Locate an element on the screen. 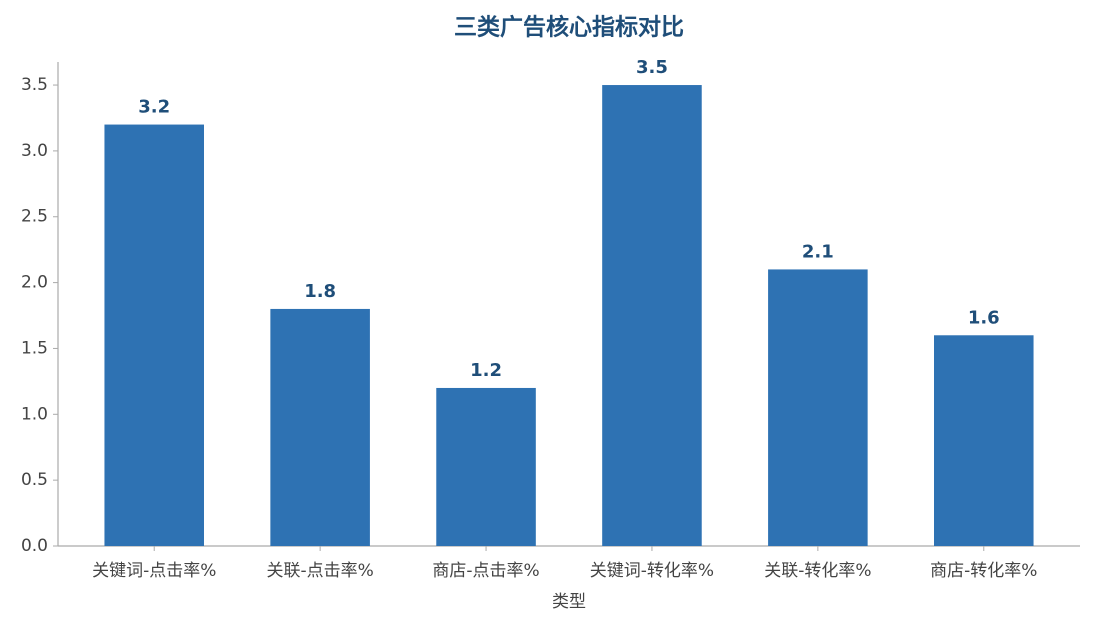 The width and height of the screenshot is (1095, 629). x-tick-label: 商店-点击率% is located at coordinates (485, 571).